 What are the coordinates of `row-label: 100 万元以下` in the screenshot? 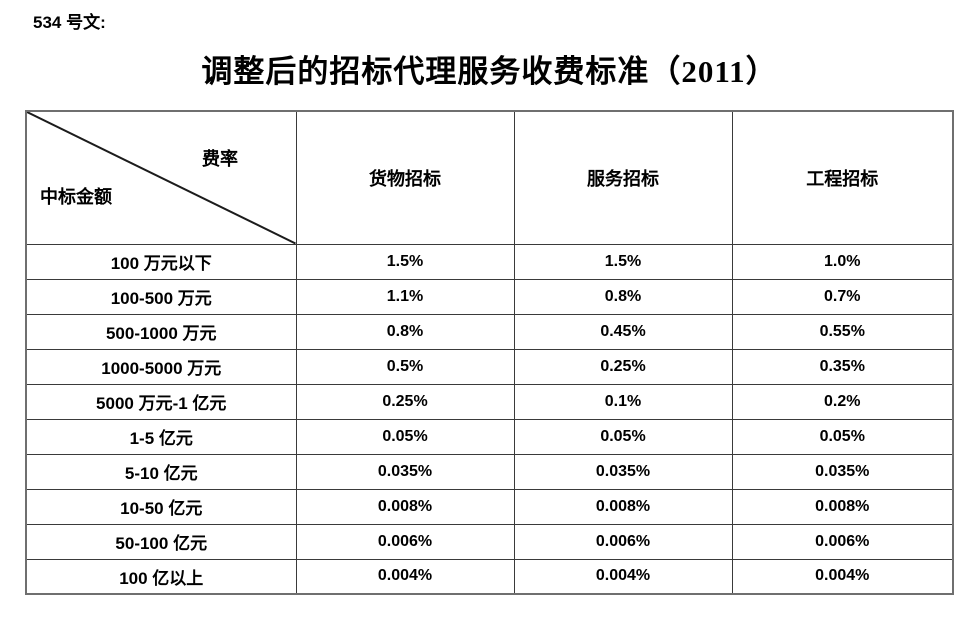 It's located at (161, 261).